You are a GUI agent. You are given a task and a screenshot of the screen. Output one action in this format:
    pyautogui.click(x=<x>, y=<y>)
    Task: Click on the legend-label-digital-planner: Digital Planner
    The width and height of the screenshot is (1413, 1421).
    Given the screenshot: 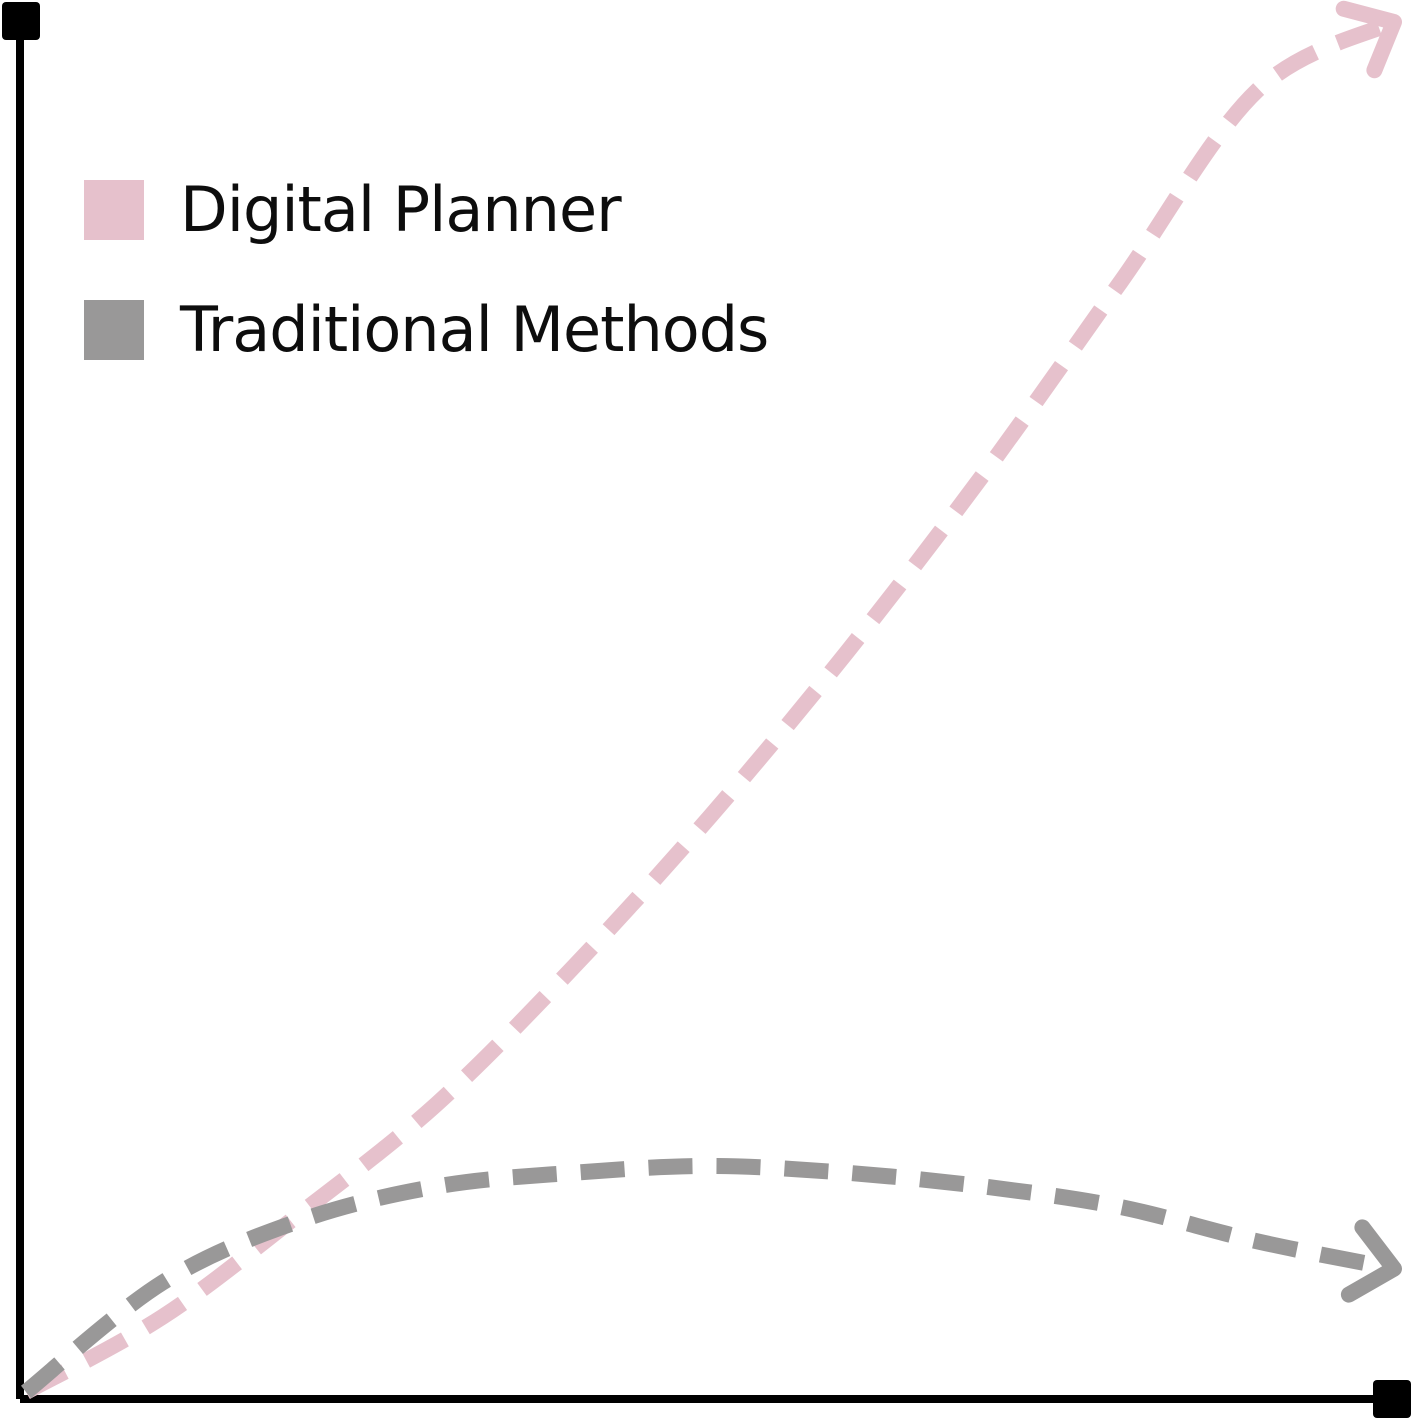 What is the action you would take?
    pyautogui.click(x=401, y=209)
    